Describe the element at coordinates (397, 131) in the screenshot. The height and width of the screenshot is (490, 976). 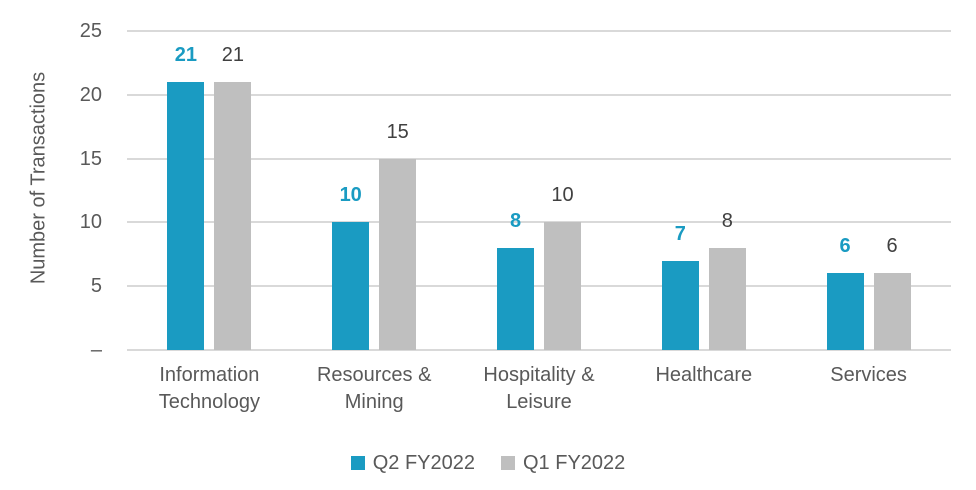
I see `data-label: 15` at that location.